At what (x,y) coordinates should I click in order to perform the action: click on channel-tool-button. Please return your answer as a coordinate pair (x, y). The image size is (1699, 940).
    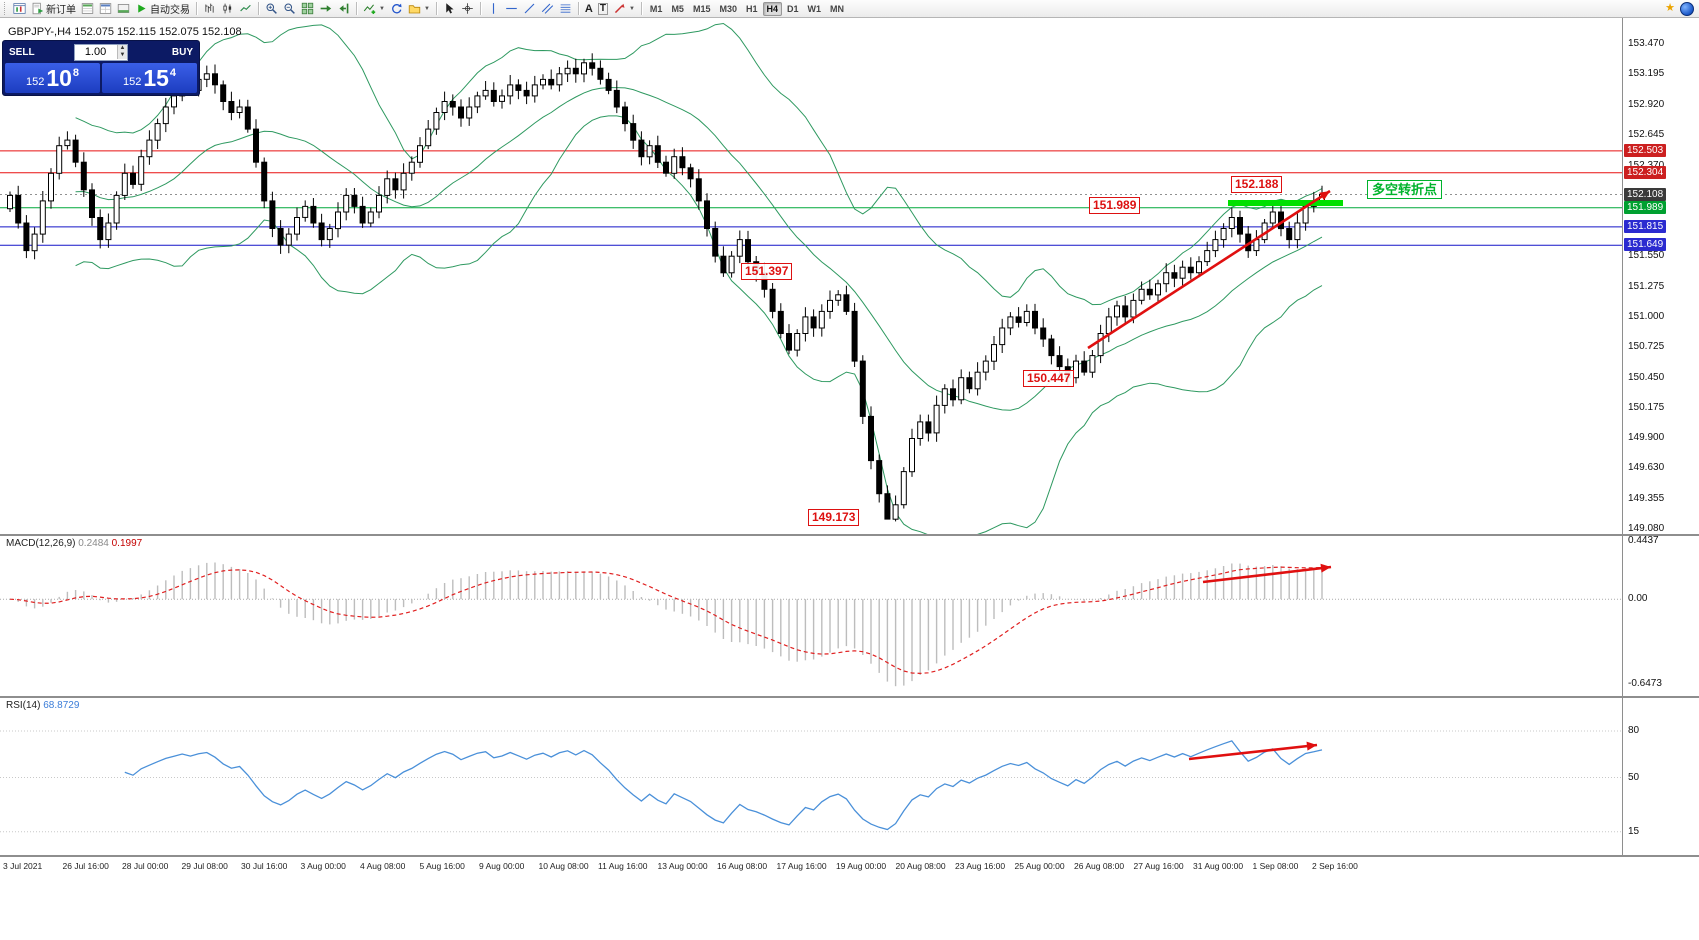
    Looking at the image, I should click on (547, 9).